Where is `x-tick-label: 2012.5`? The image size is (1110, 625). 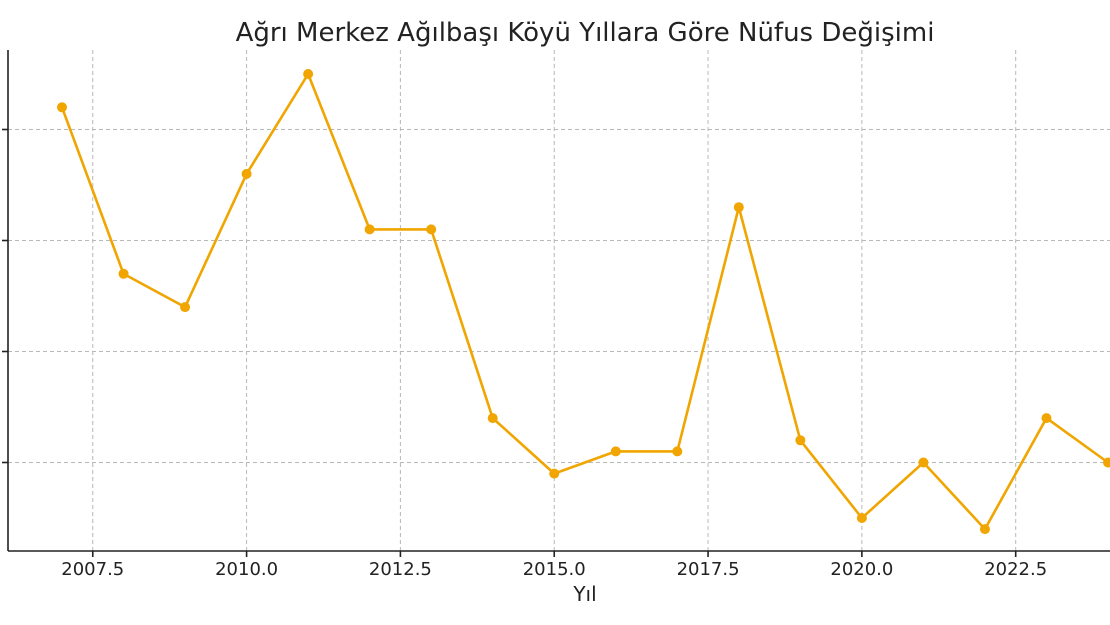
x-tick-label: 2012.5 is located at coordinates (400, 569).